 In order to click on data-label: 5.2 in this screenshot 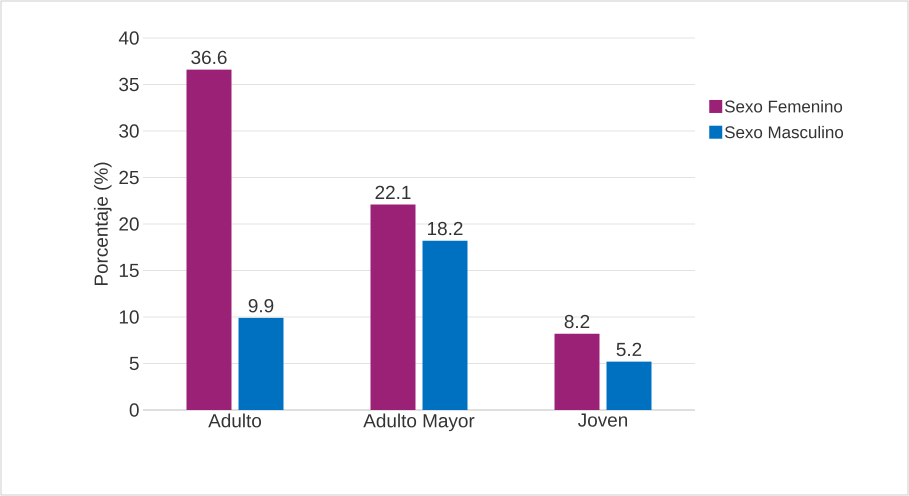, I will do `click(629, 349)`.